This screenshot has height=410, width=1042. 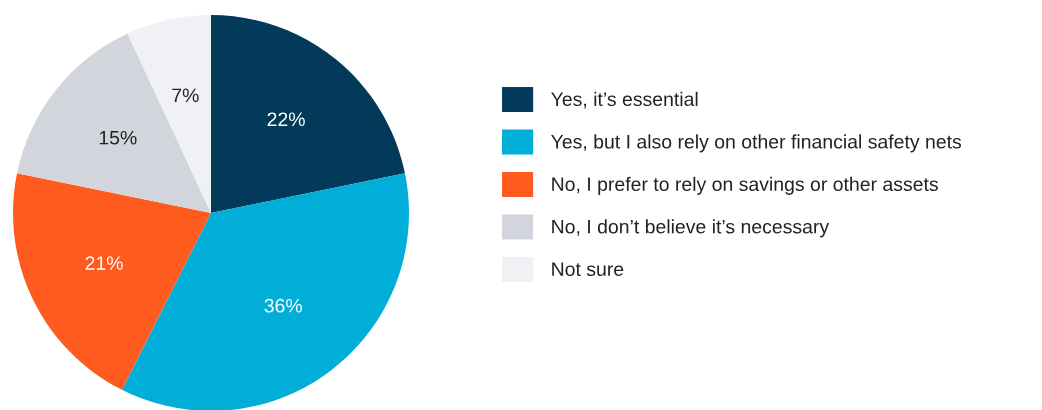 What do you see at coordinates (118, 137) in the screenshot?
I see `data-label: 15%` at bounding box center [118, 137].